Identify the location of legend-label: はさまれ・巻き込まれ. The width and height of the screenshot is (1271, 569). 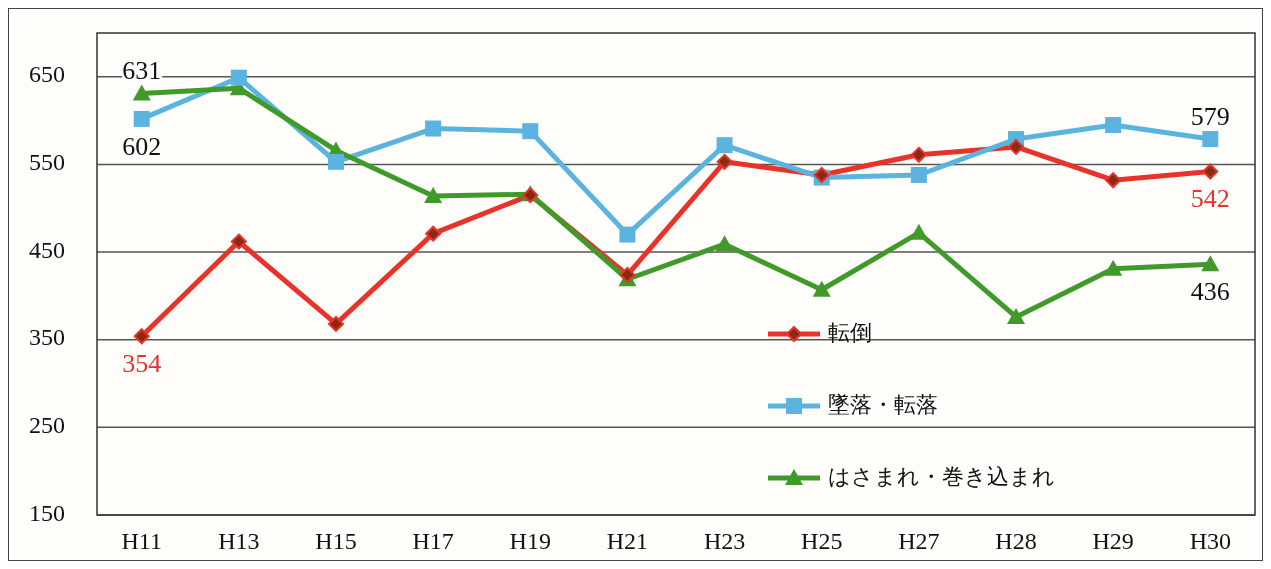
(941, 476).